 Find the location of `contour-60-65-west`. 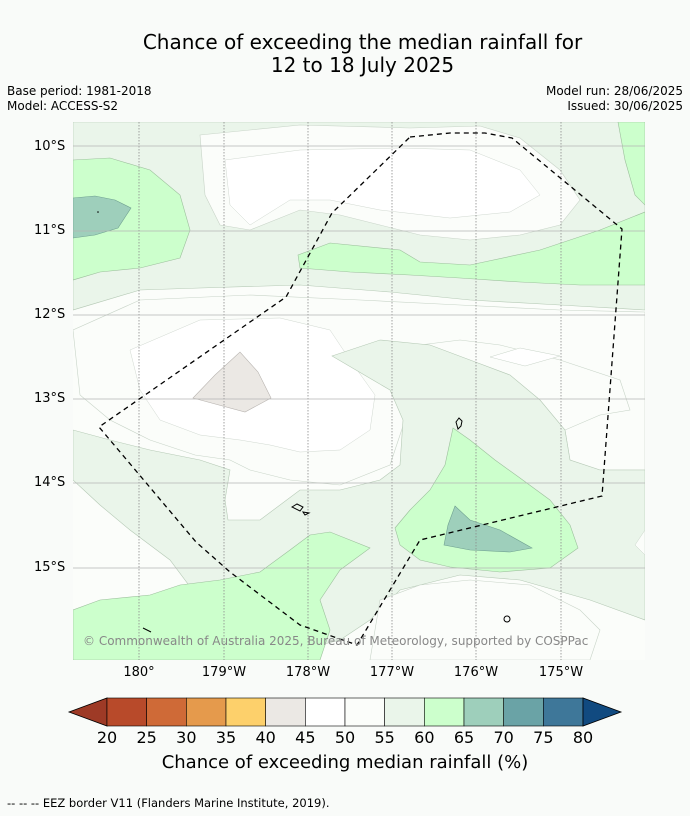

contour-60-65-west is located at coordinates (132, 219).